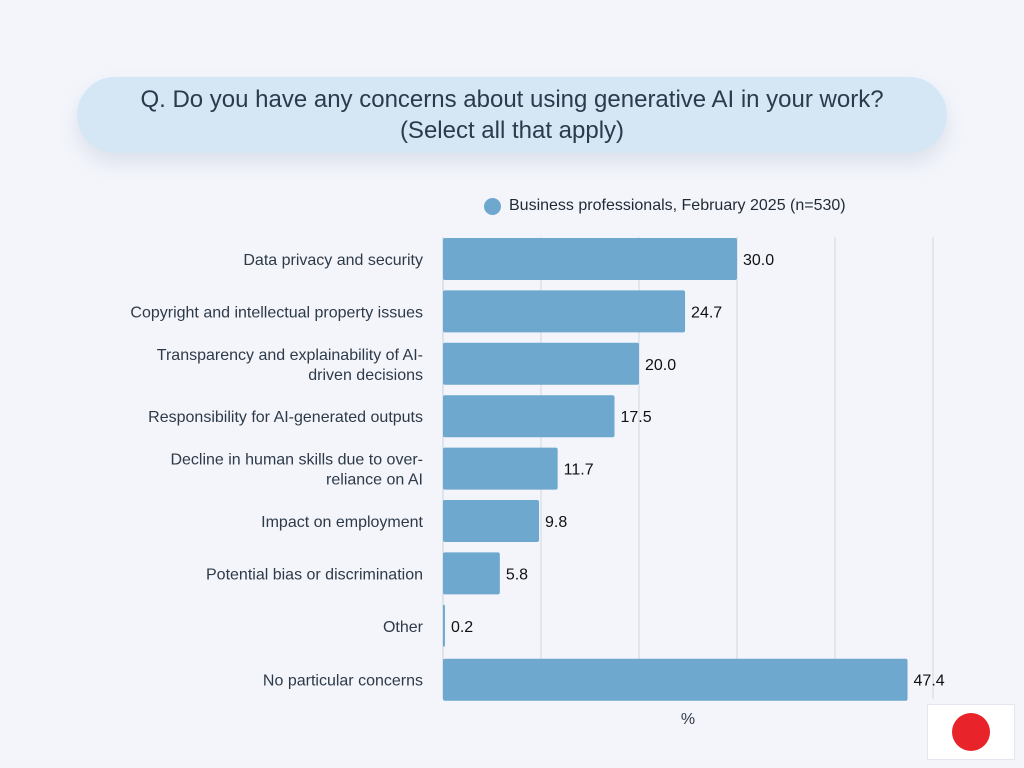  What do you see at coordinates (403, 627) in the screenshot?
I see `category-label: Other` at bounding box center [403, 627].